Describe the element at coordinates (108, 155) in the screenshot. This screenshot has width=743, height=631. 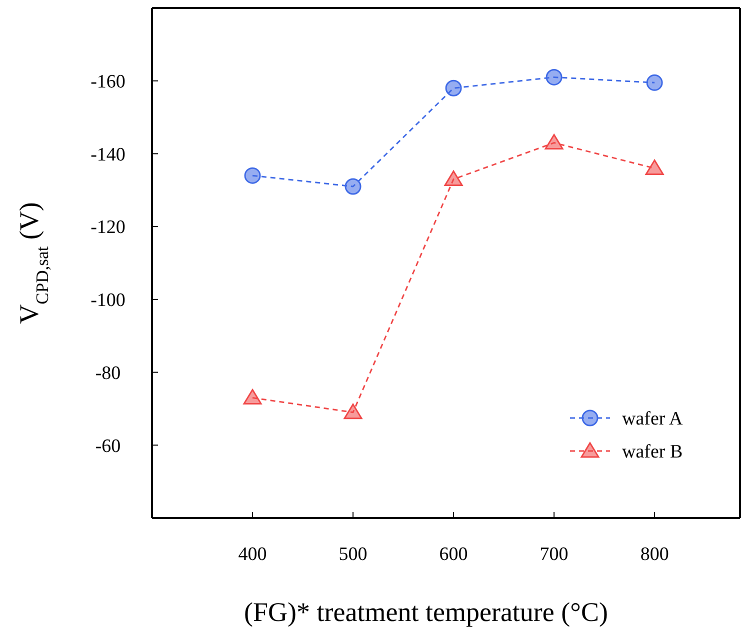
I see `y-tick-label: -140` at that location.